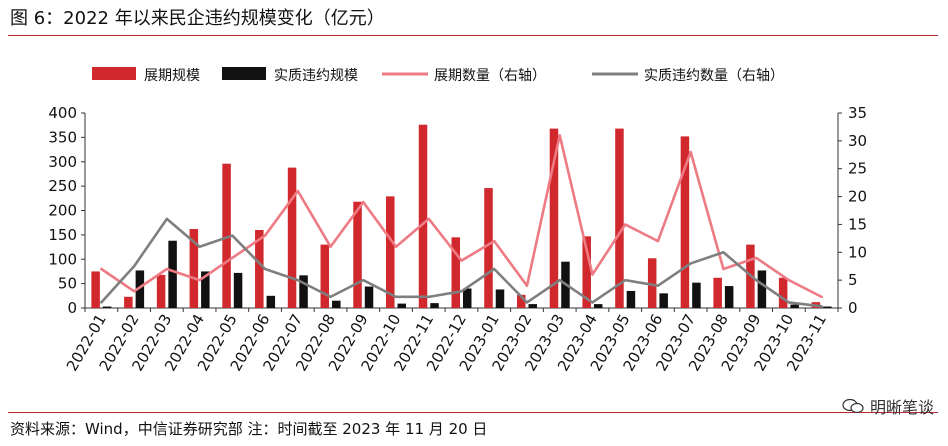 The image size is (948, 446). What do you see at coordinates (901, 407) in the screenshot?
I see `watermark-text: 明晰笔谈` at bounding box center [901, 407].